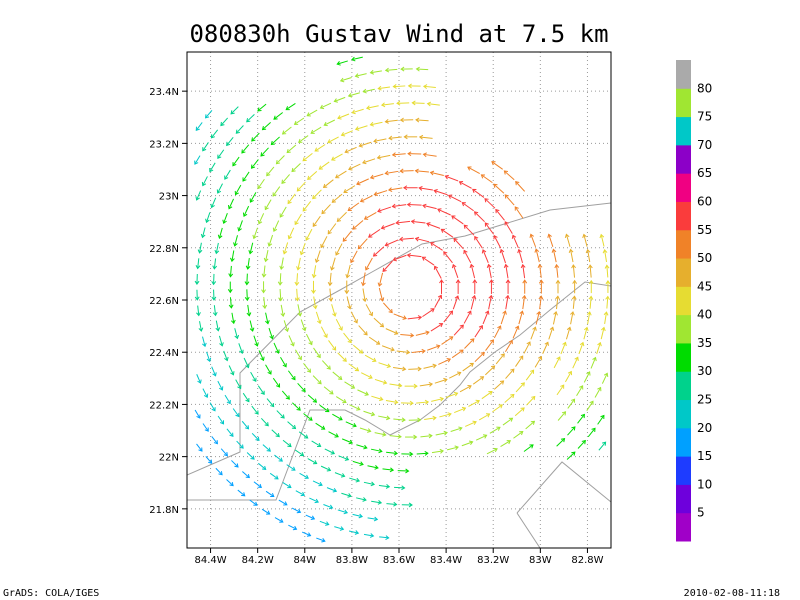  What do you see at coordinates (493, 560) in the screenshot?
I see `x-tick-label: 83.2W` at bounding box center [493, 560].